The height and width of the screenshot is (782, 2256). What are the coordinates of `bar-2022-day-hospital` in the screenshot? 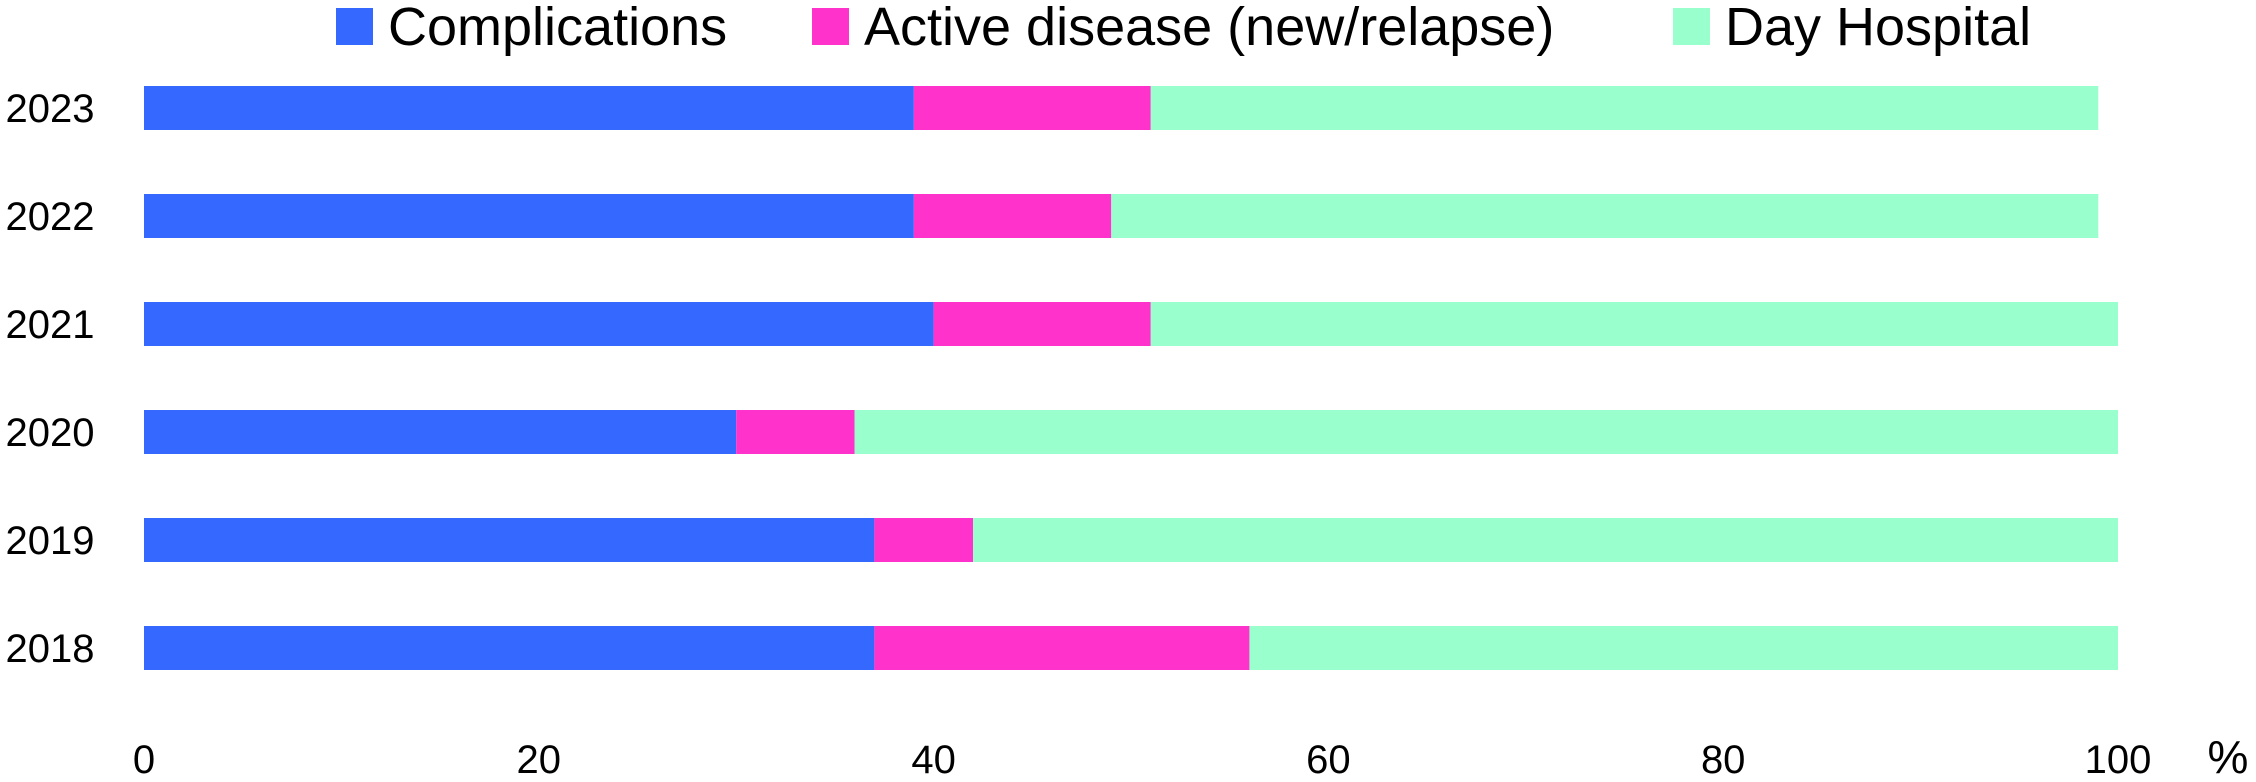 It's located at (1605, 216).